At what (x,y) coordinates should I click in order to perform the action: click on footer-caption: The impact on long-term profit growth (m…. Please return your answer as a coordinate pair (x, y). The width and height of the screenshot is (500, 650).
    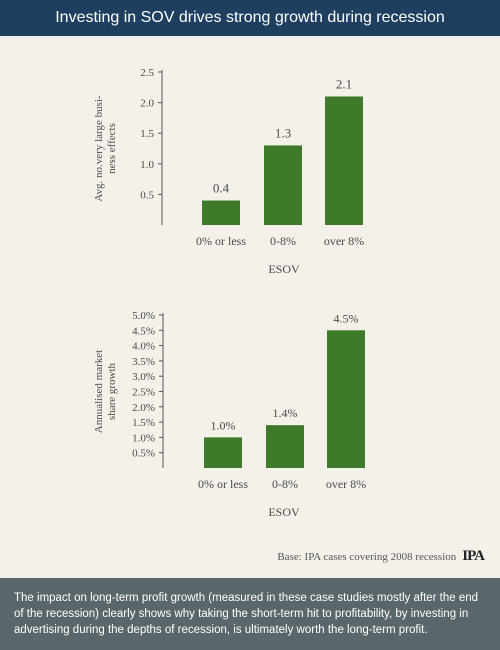
    Looking at the image, I should click on (250, 614).